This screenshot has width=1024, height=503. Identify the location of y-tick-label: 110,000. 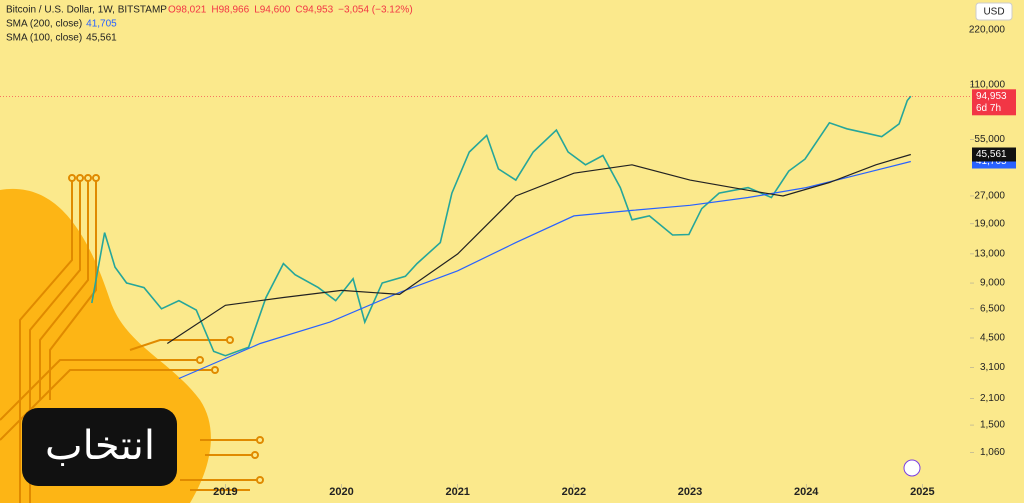
(988, 84).